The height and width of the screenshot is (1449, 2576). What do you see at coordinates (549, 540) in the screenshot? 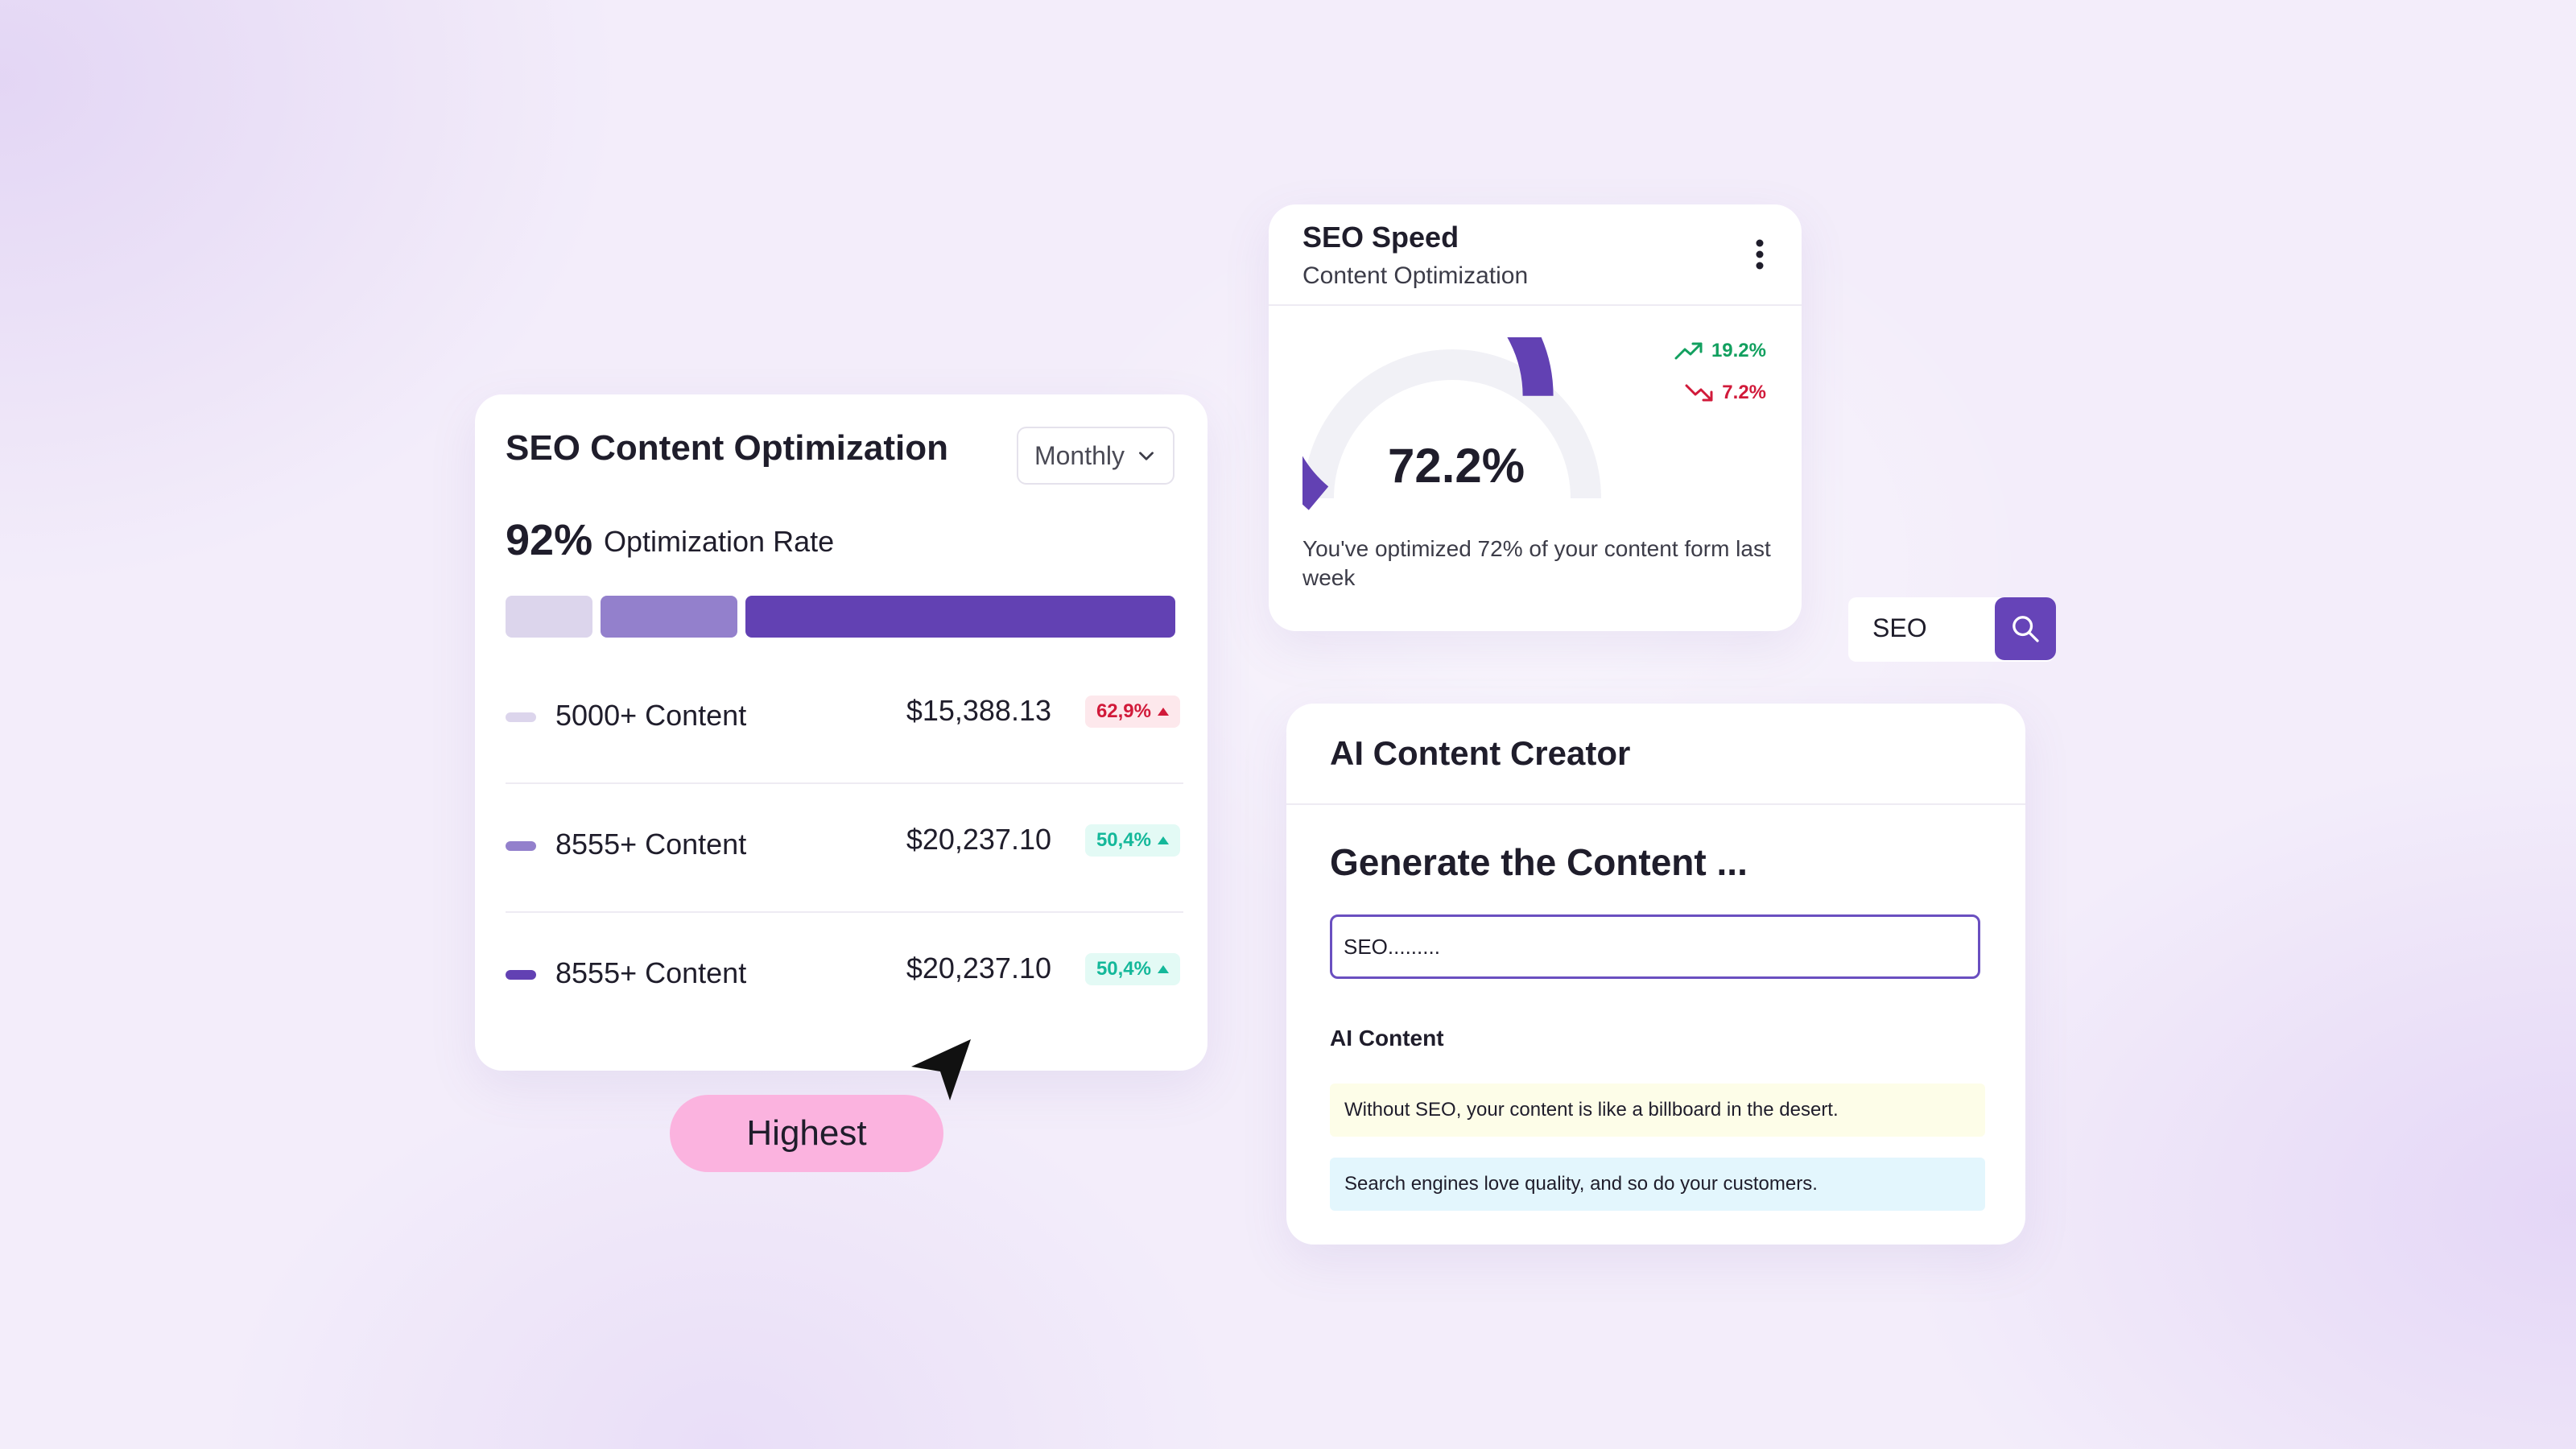
I see `optimization-rate-value: 92%` at bounding box center [549, 540].